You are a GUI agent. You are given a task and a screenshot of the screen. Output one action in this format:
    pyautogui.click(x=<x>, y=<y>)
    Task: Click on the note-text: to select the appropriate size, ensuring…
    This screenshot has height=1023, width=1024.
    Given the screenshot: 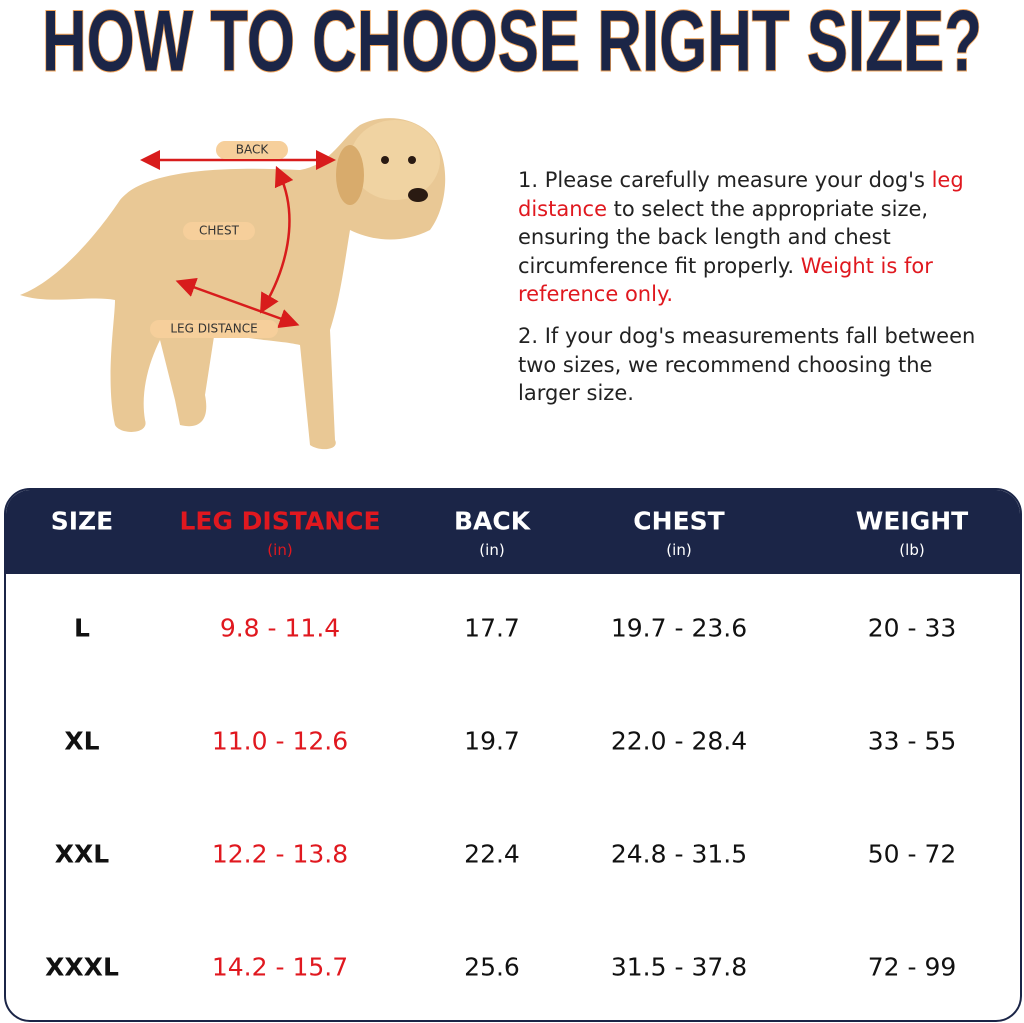 What is the action you would take?
    pyautogui.click(x=723, y=237)
    